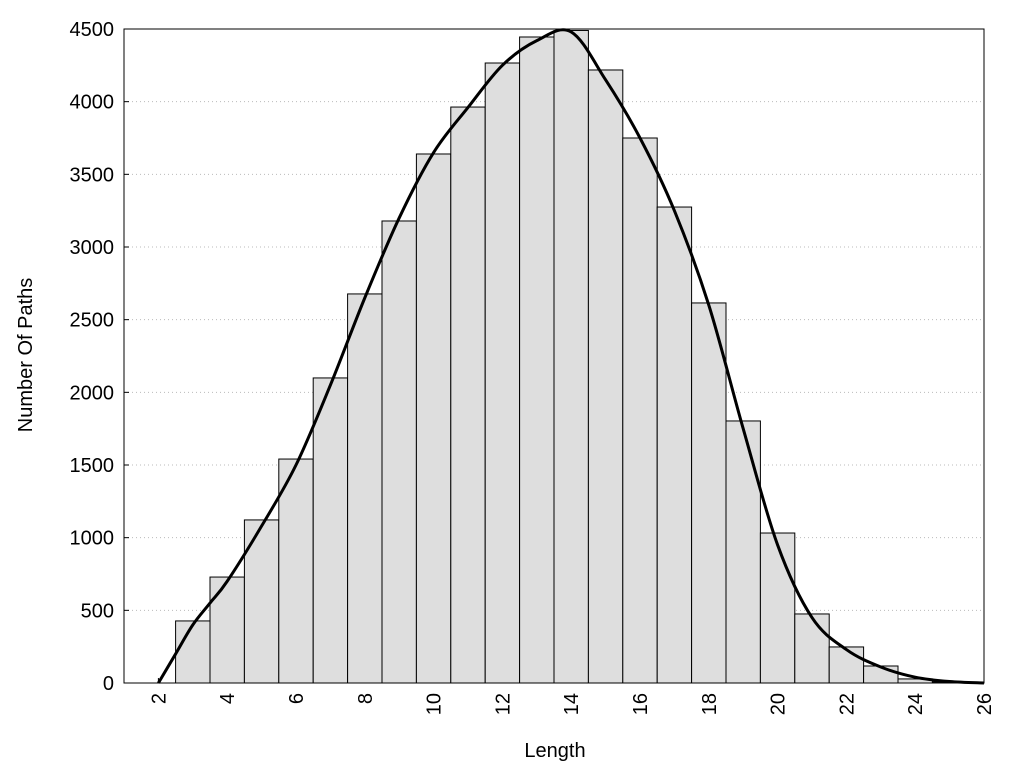 The image size is (1024, 773). Describe the element at coordinates (779, 704) in the screenshot. I see `x-tick-label: 20` at that location.